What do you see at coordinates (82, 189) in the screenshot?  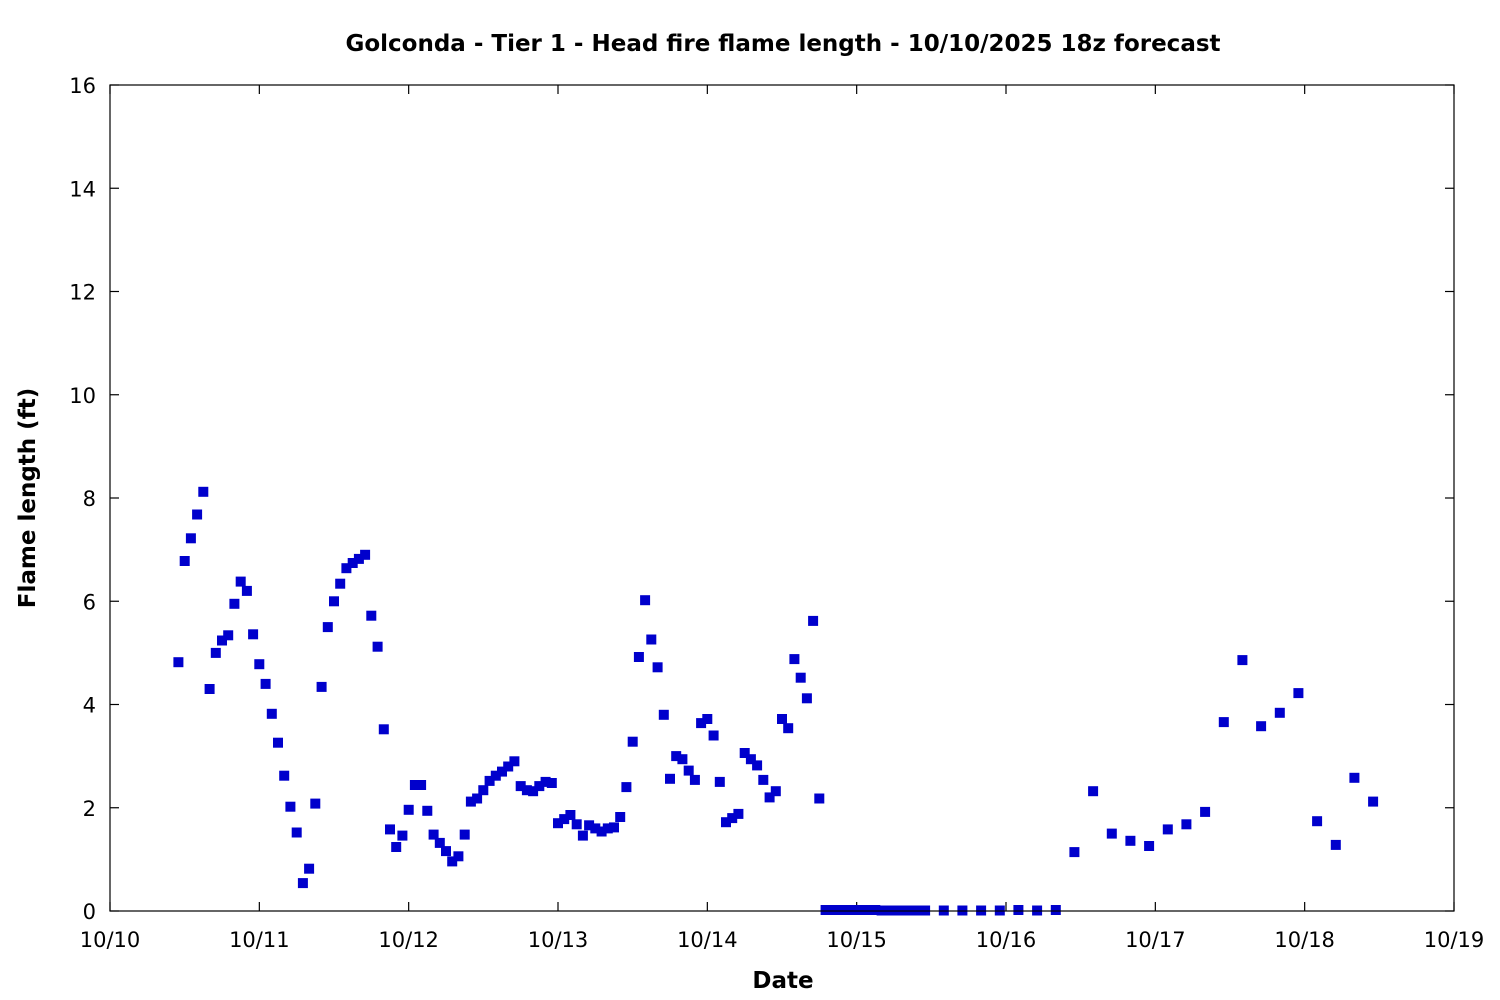 I see `y-tick-label: 14` at bounding box center [82, 189].